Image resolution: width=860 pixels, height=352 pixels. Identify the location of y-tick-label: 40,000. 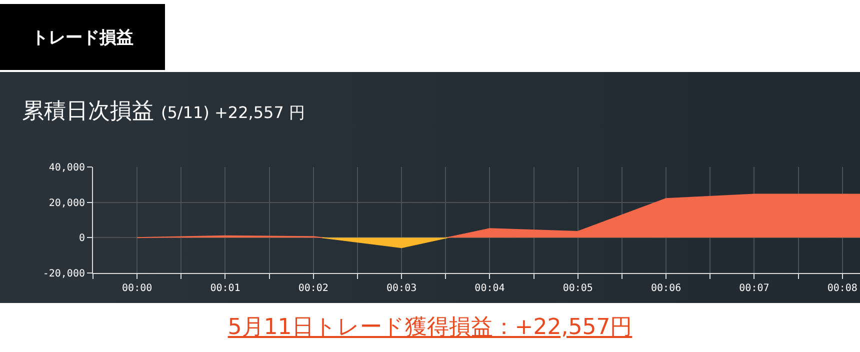
(66, 168).